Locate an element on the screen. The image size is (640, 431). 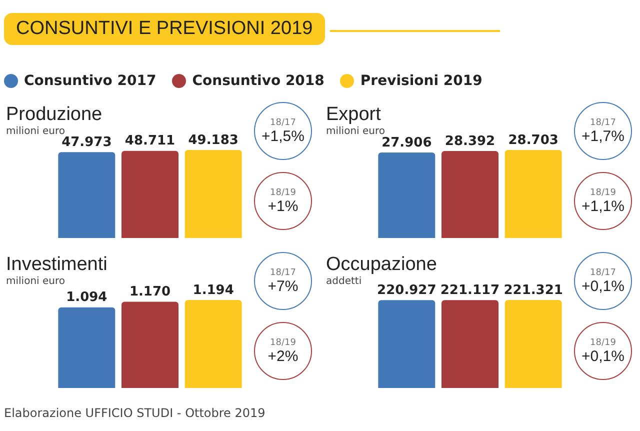
data-label: 1.094 is located at coordinates (87, 298).